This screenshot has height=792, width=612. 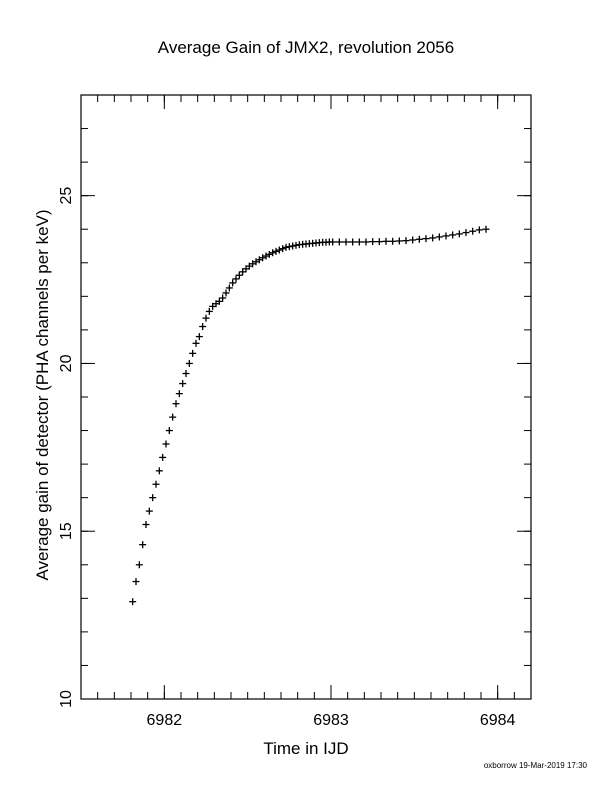 What do you see at coordinates (165, 720) in the screenshot?
I see `x-tick-label: 6982` at bounding box center [165, 720].